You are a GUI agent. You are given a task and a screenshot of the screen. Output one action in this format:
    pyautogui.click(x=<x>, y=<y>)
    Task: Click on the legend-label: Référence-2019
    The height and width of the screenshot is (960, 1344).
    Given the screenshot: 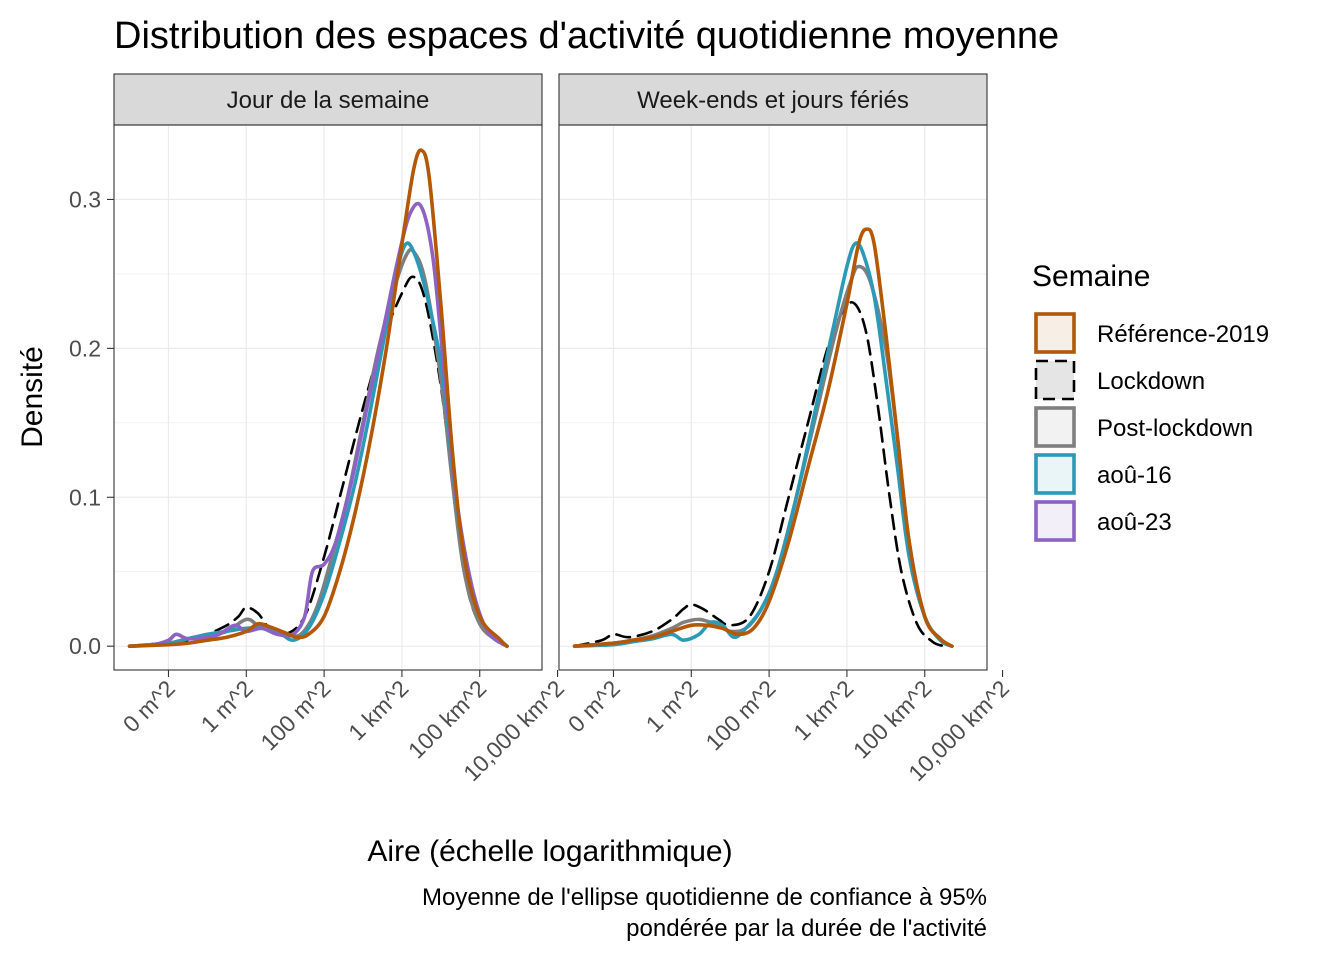 What is the action you would take?
    pyautogui.click(x=1183, y=334)
    